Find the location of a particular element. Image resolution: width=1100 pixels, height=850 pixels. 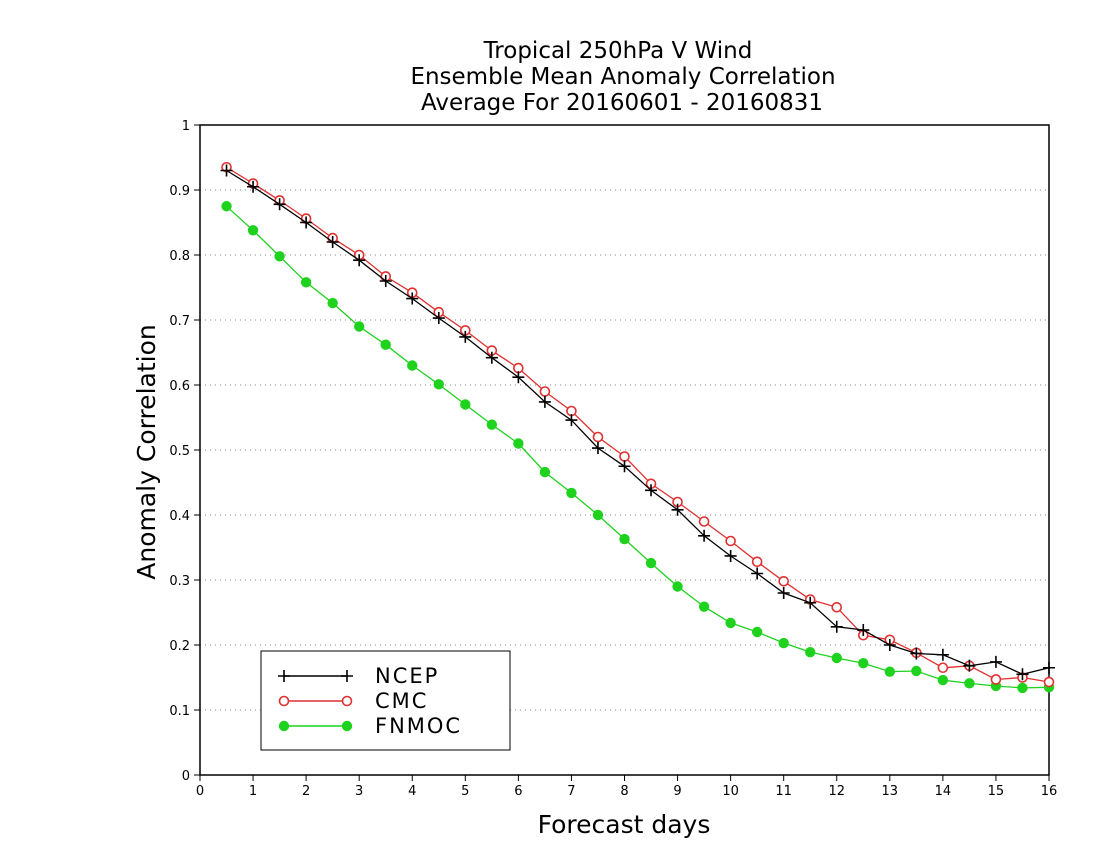

legend-label: FNMOC is located at coordinates (418, 726).